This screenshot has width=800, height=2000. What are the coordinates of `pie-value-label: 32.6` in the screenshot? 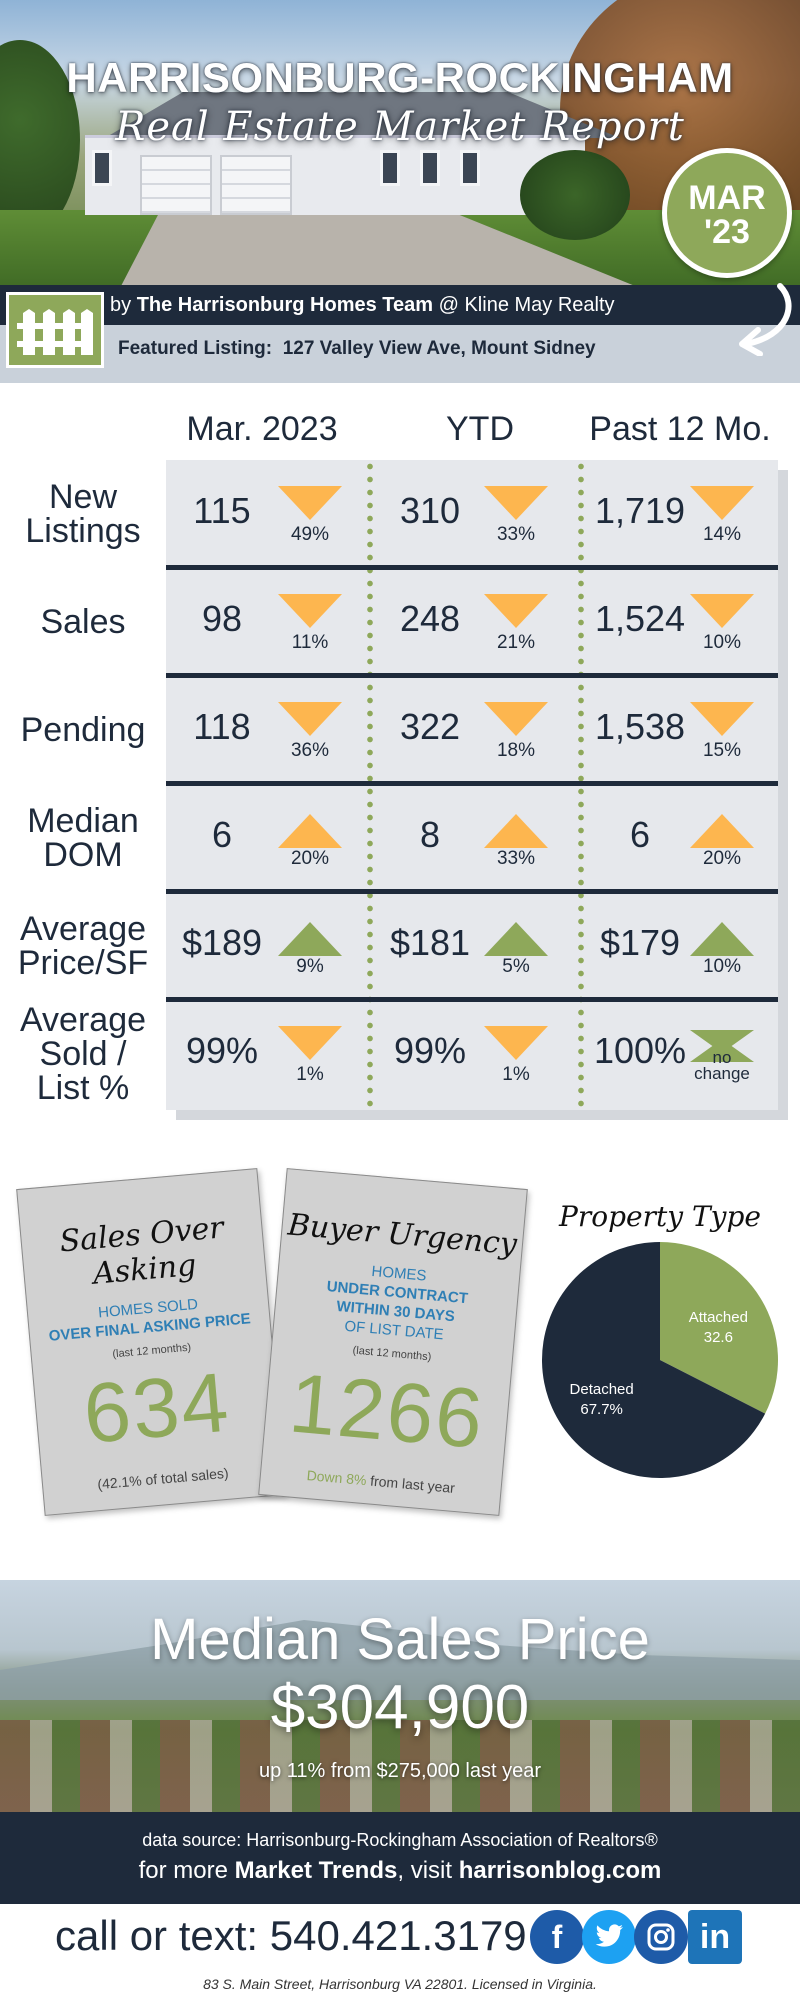 It's located at (718, 1337).